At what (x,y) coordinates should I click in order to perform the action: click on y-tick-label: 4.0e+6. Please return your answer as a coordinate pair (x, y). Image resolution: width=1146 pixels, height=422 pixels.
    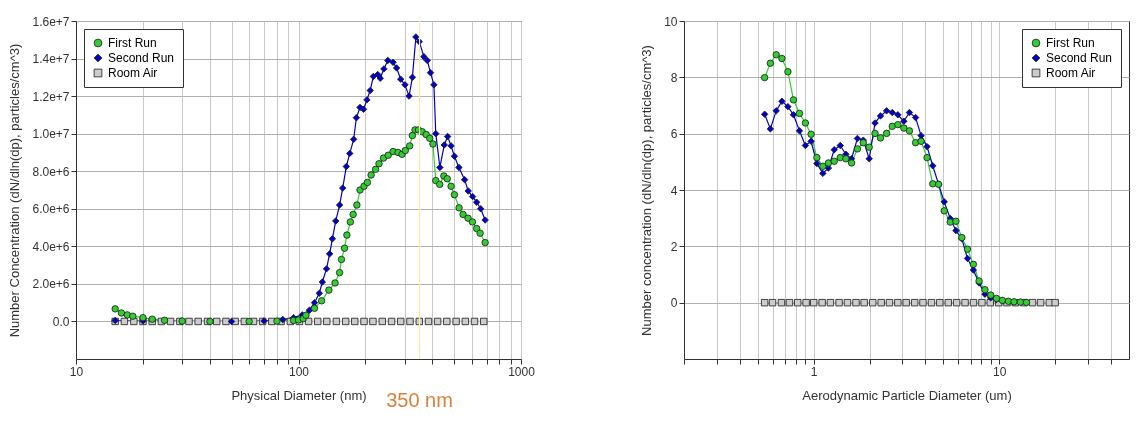
    Looking at the image, I should click on (51, 246).